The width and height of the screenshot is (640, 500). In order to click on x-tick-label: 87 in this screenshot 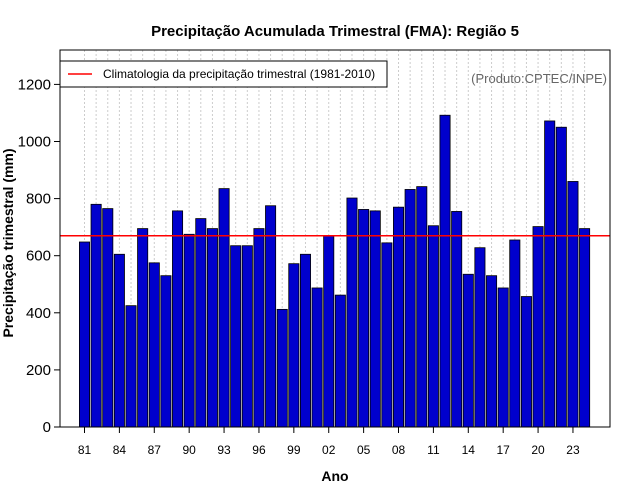, I will do `click(155, 450)`.